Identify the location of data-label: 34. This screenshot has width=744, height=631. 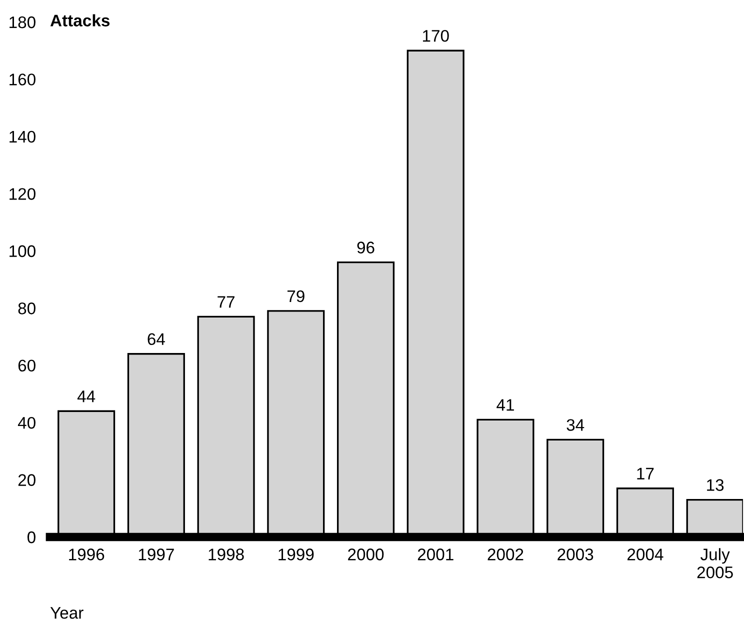
(575, 425).